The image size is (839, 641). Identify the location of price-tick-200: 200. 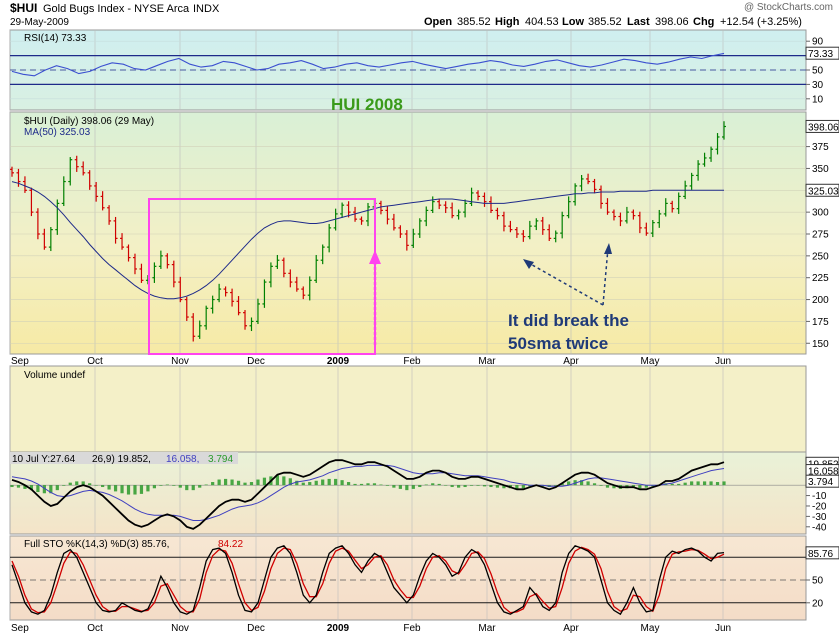
(820, 300).